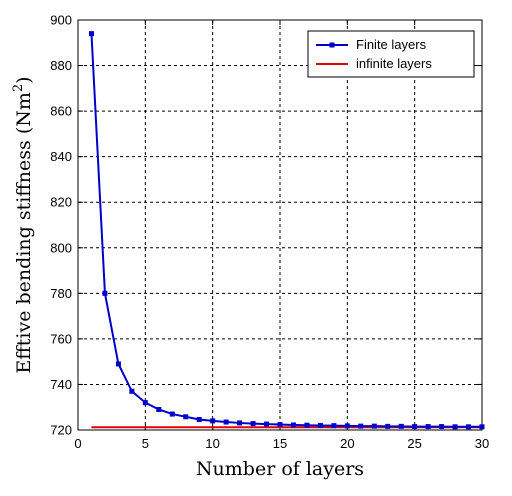  I want to click on y-tick-label: 800, so click(61, 247).